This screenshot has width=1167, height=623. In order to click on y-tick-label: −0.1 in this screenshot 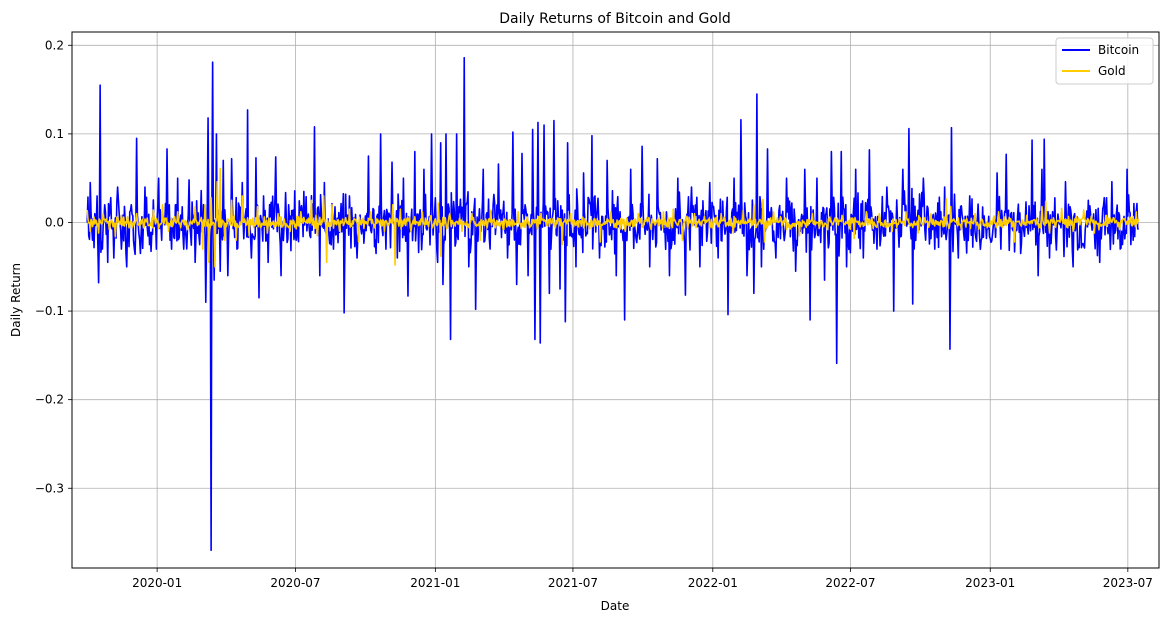, I will do `click(49, 311)`.